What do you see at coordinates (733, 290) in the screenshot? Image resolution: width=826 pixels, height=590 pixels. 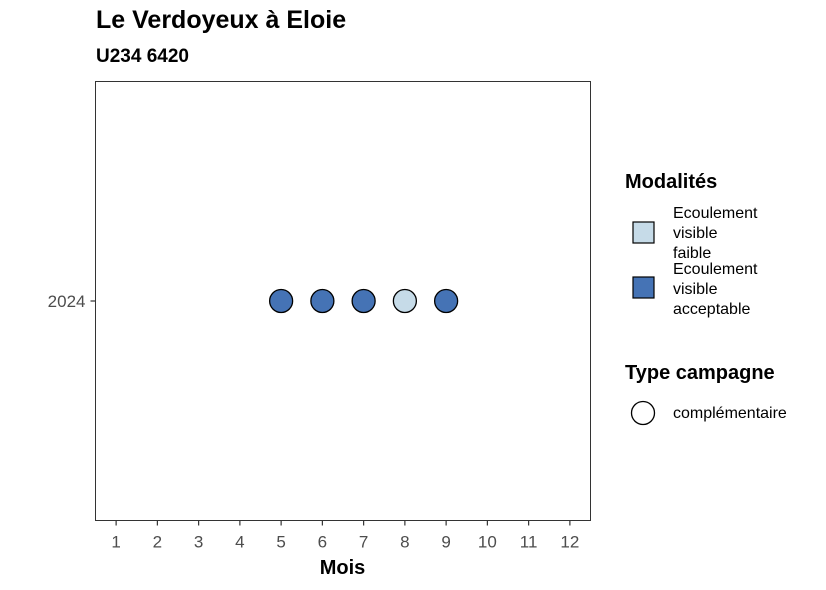 I see `legend-item-acceptable: Ecoulement visible acceptable` at bounding box center [733, 290].